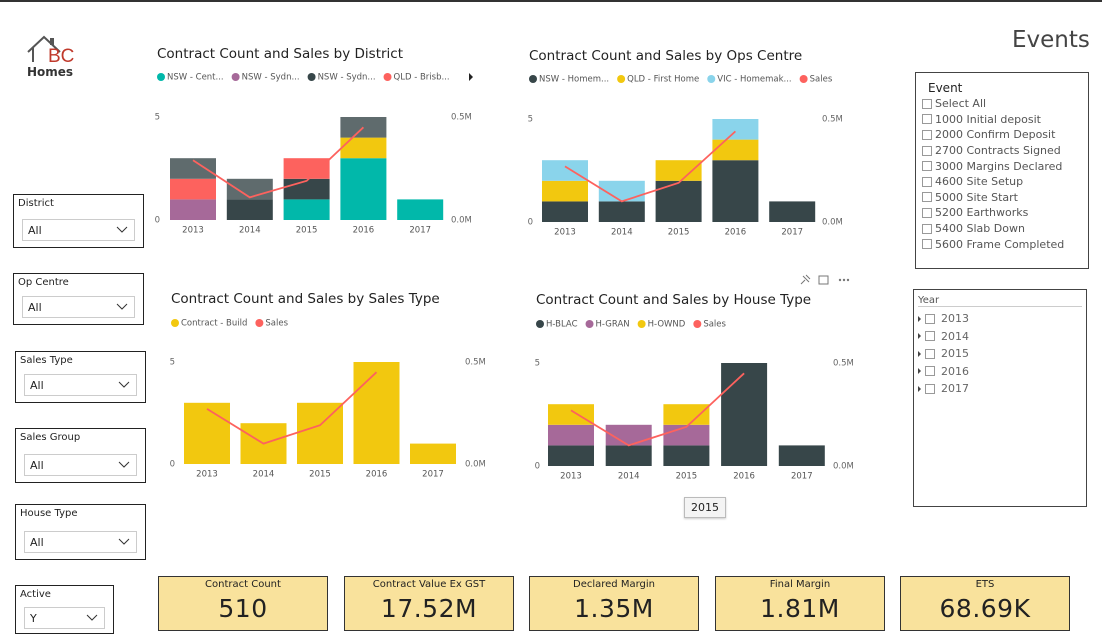  I want to click on filter-item: 2000 Confirm Deposit, so click(1005, 135).